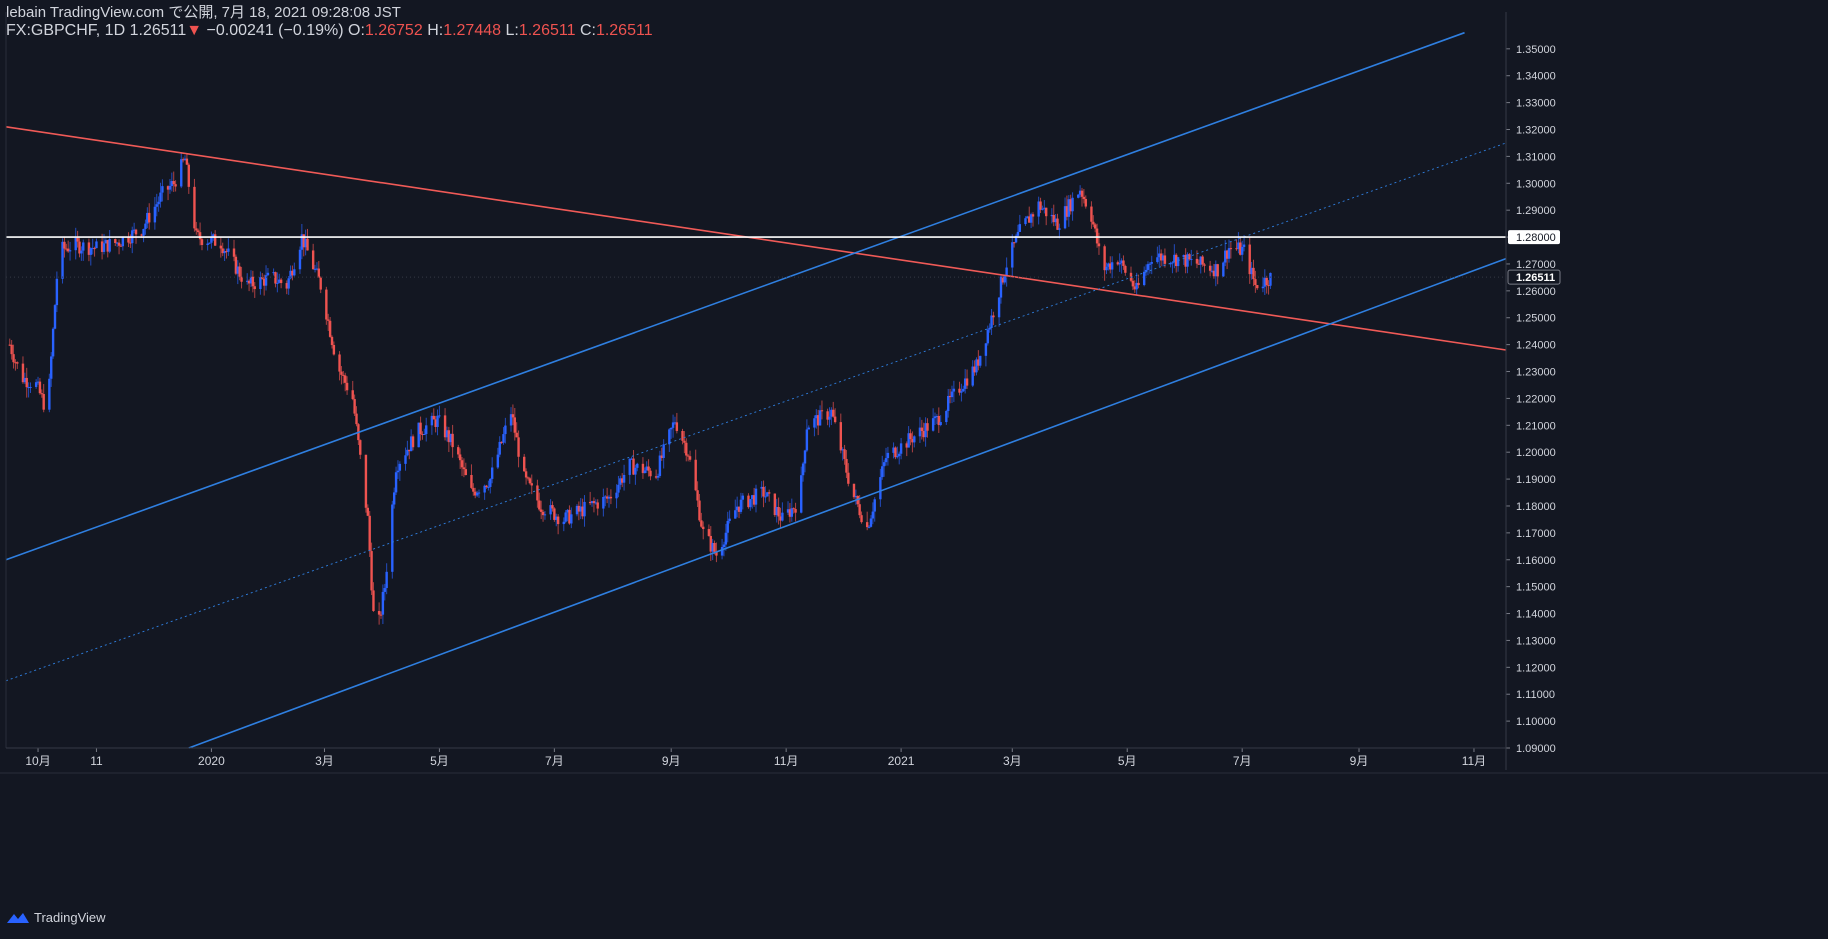 The height and width of the screenshot is (939, 1828). I want to click on time-tick-label: 11, so click(96, 761).